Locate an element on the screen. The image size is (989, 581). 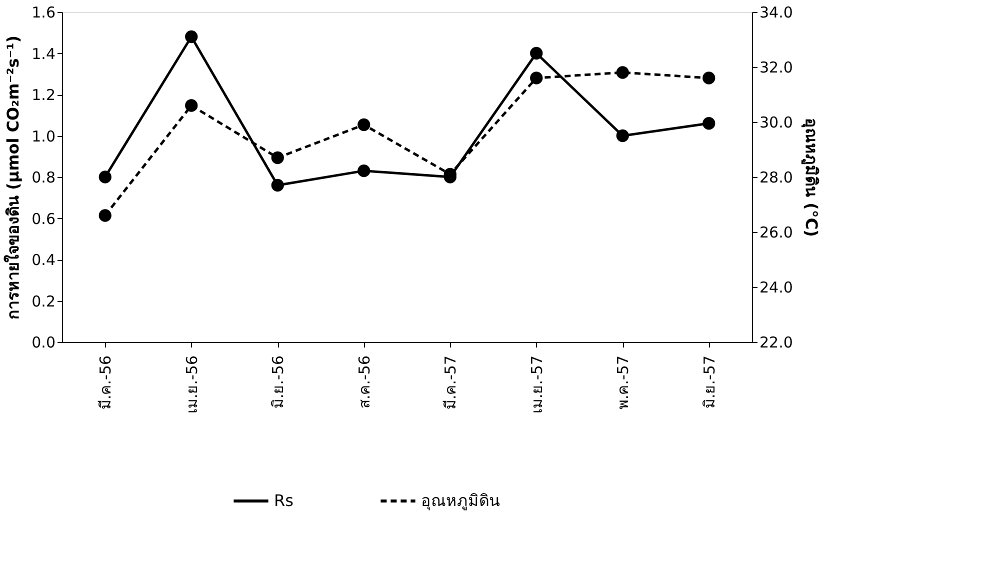
y2-tick-label: 22.0 is located at coordinates (776, 343).